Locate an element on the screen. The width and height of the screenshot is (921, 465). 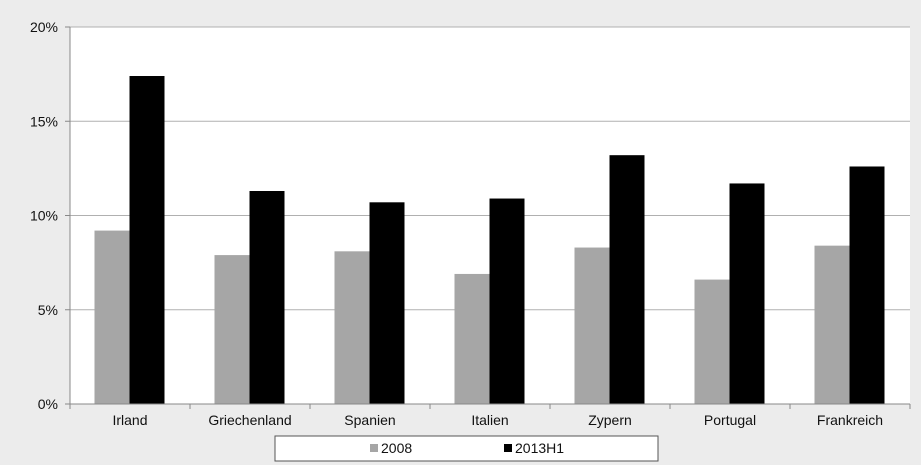
y-axis-ticks: 0% 5% 10% 15% 20% is located at coordinates (50, 215).